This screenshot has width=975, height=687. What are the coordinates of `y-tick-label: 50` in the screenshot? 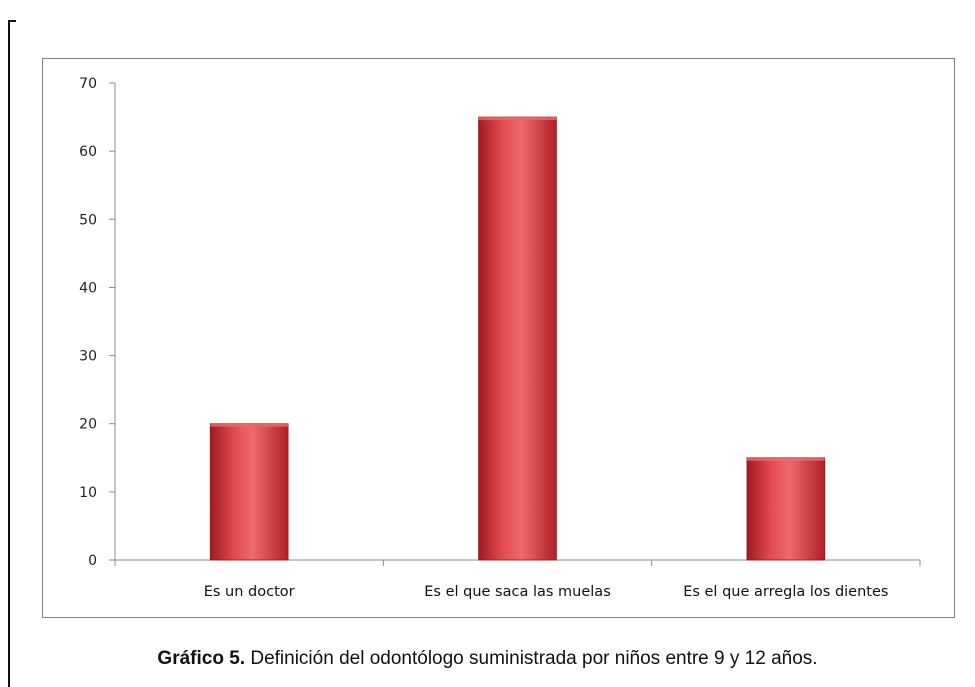 It's located at (88, 220).